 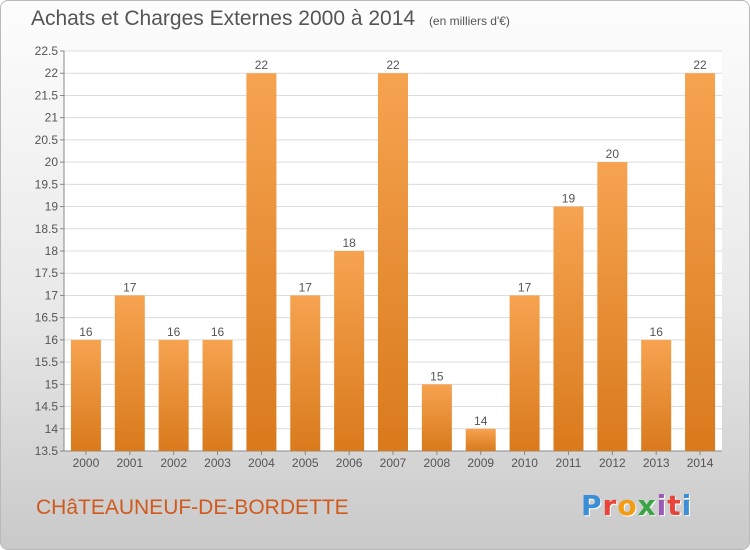 What do you see at coordinates (192, 507) in the screenshot?
I see `location-label: CHâTEAUNEUF-DE-BORDETTE` at bounding box center [192, 507].